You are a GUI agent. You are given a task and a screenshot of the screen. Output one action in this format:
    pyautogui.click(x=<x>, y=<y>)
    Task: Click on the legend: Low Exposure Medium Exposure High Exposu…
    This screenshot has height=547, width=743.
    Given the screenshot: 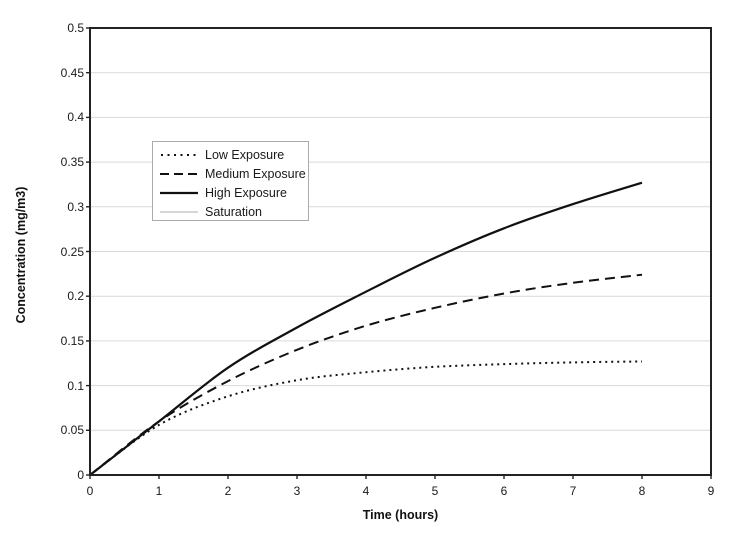 What is the action you would take?
    pyautogui.click(x=230, y=181)
    